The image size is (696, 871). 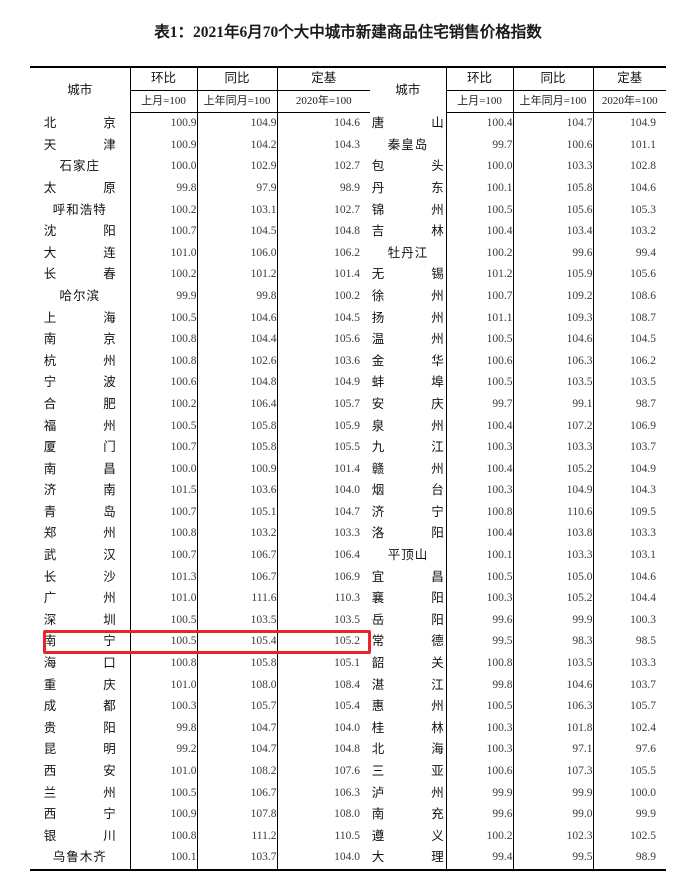 I want to click on cell-mom: 100.3, so click(x=480, y=728).